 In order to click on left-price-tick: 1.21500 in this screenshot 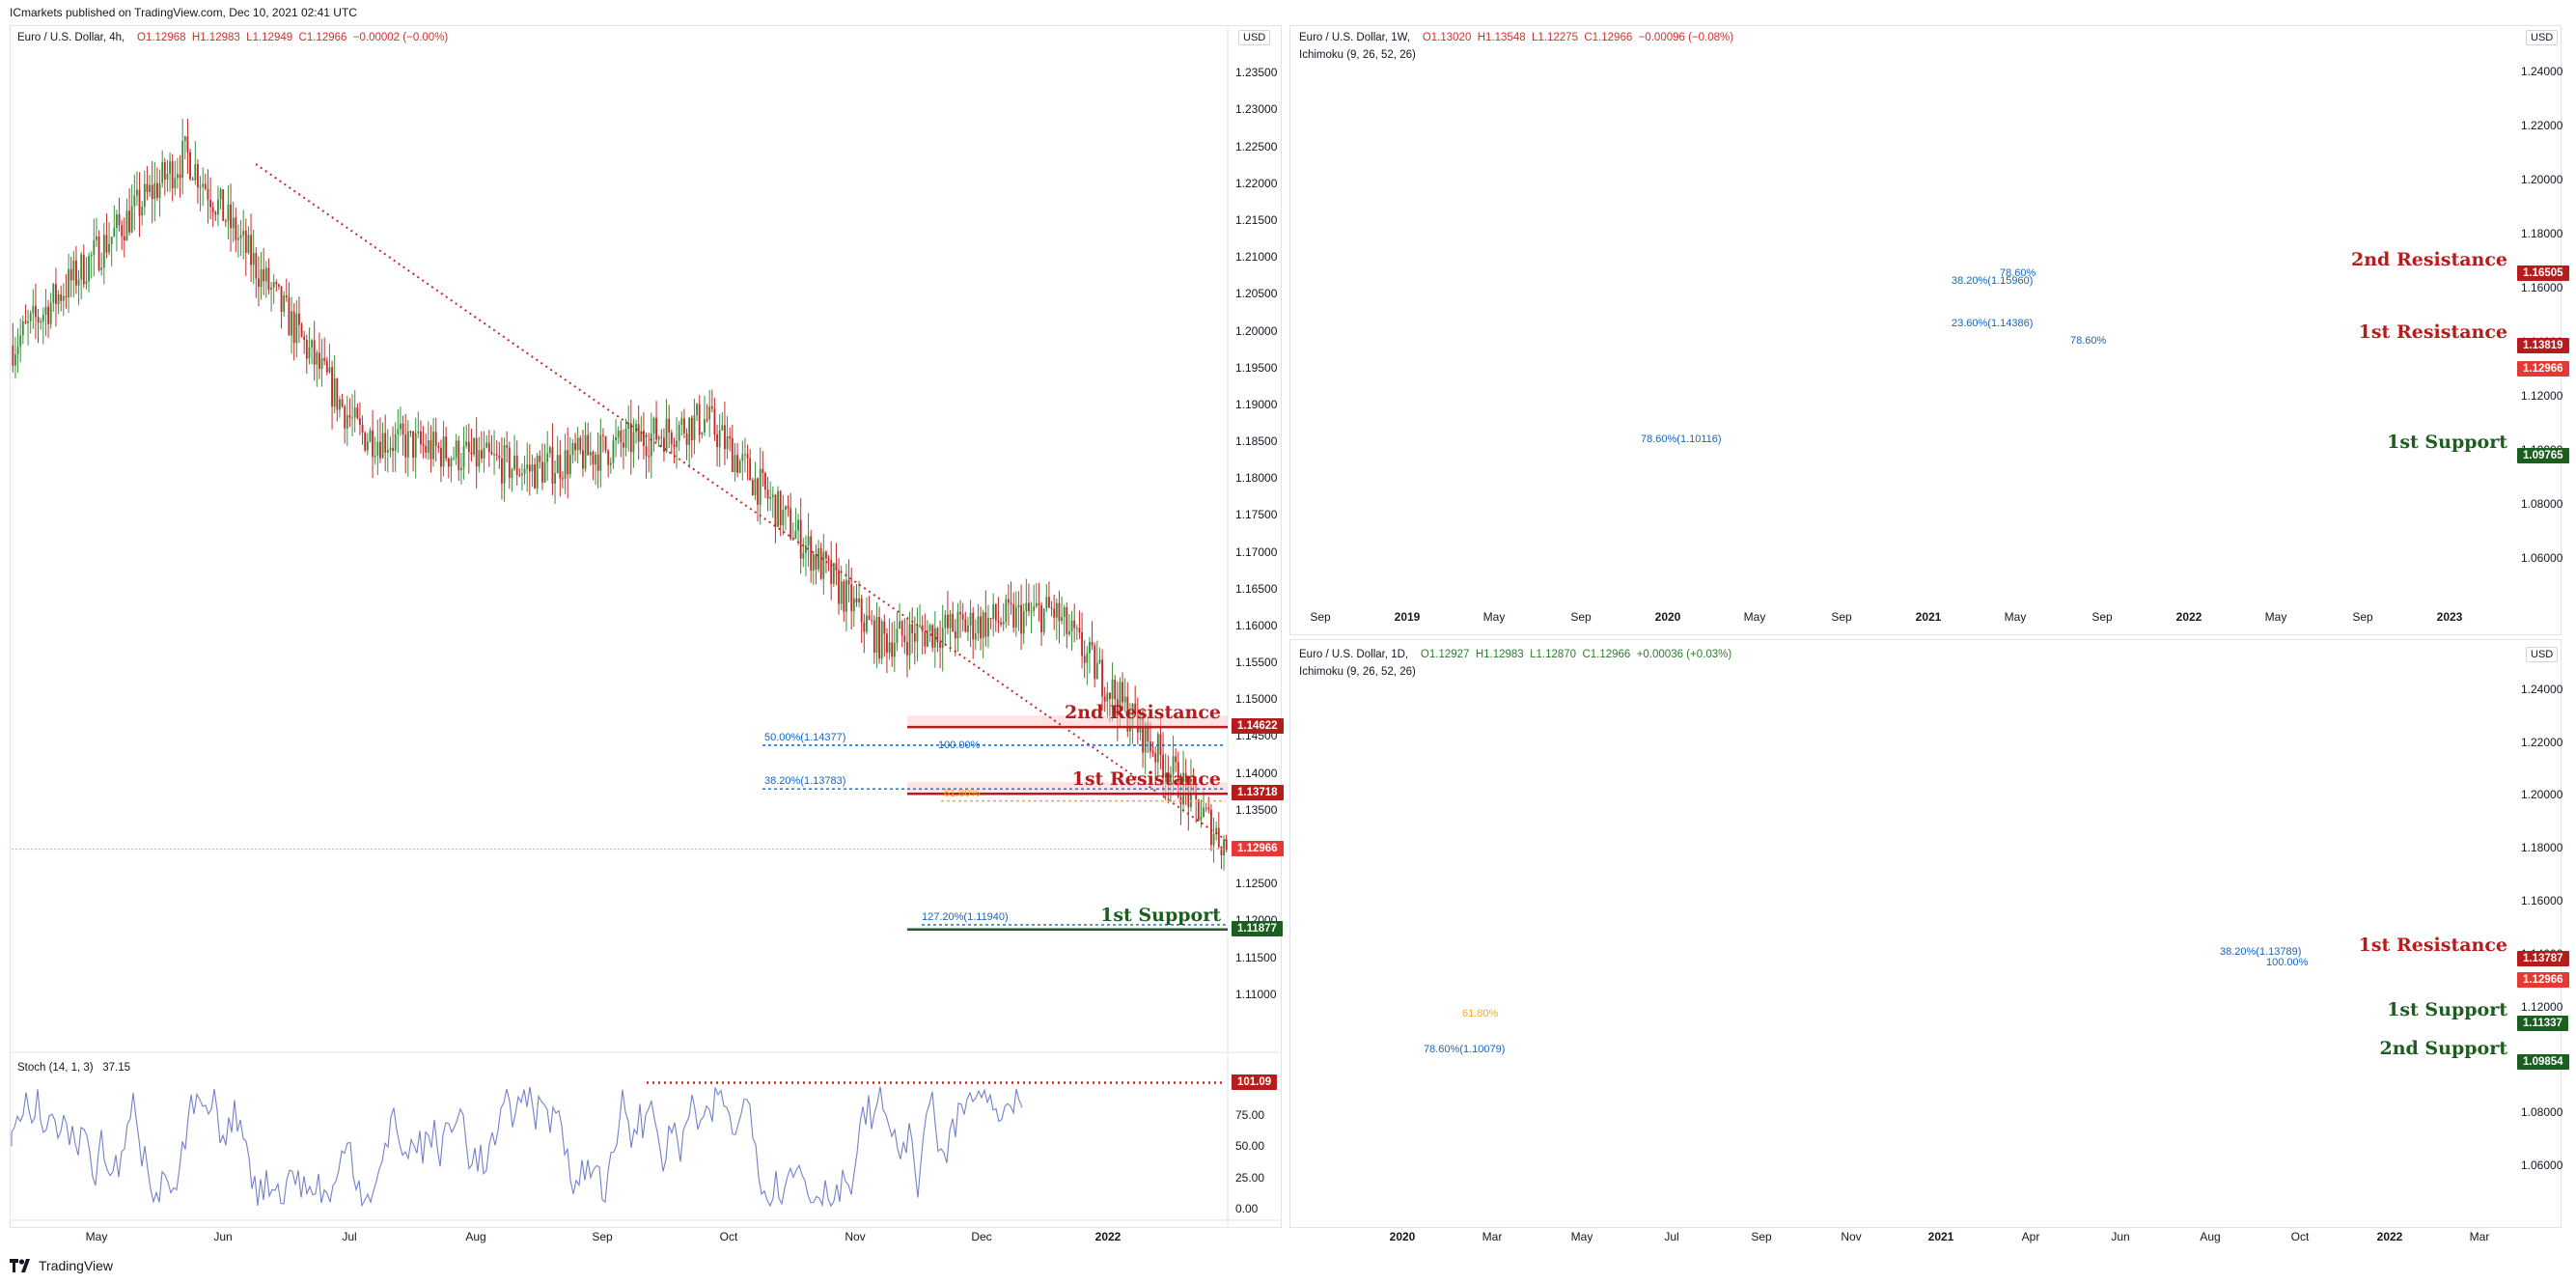, I will do `click(1256, 220)`.